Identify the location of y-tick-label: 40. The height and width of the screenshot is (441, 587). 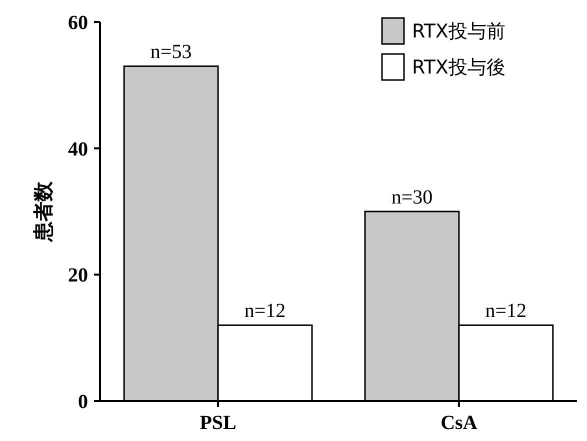
(78, 149).